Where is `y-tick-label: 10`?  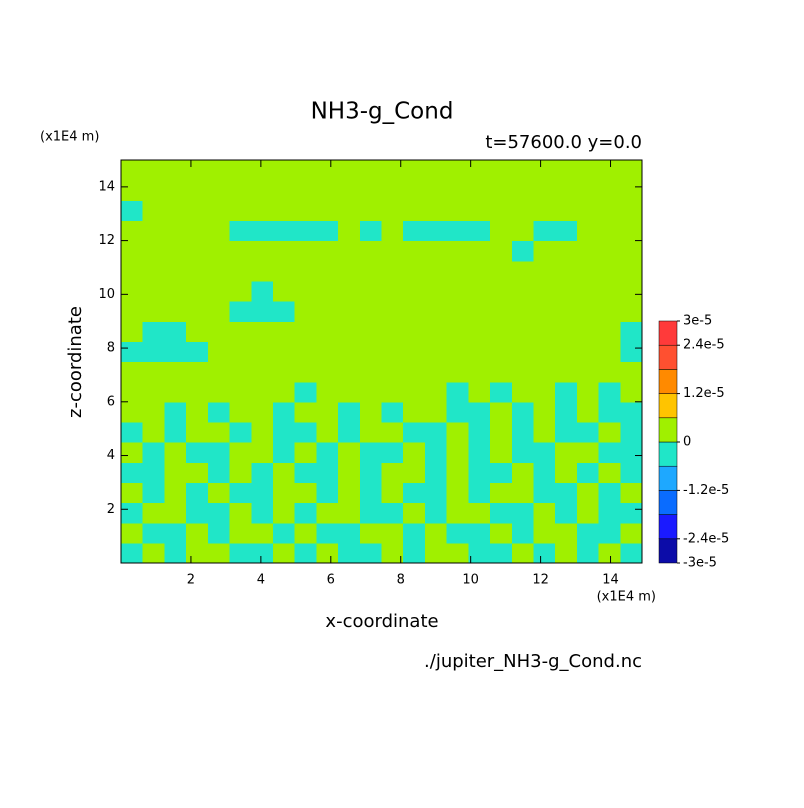 y-tick-label: 10 is located at coordinates (106, 294).